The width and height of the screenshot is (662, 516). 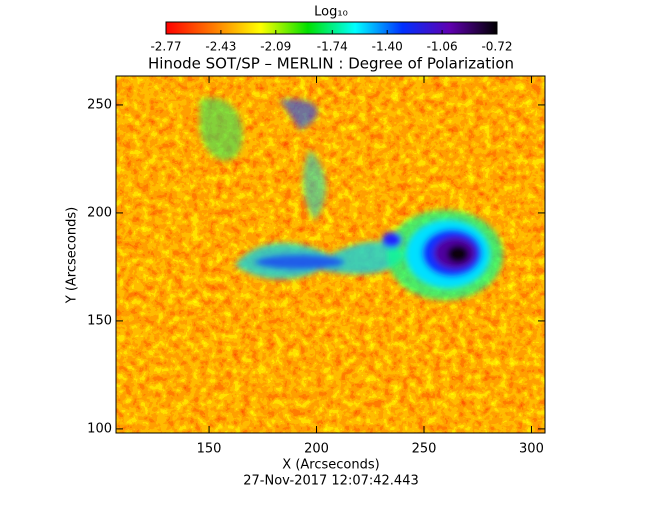 What do you see at coordinates (424, 449) in the screenshot?
I see `x-tick-label: 250` at bounding box center [424, 449].